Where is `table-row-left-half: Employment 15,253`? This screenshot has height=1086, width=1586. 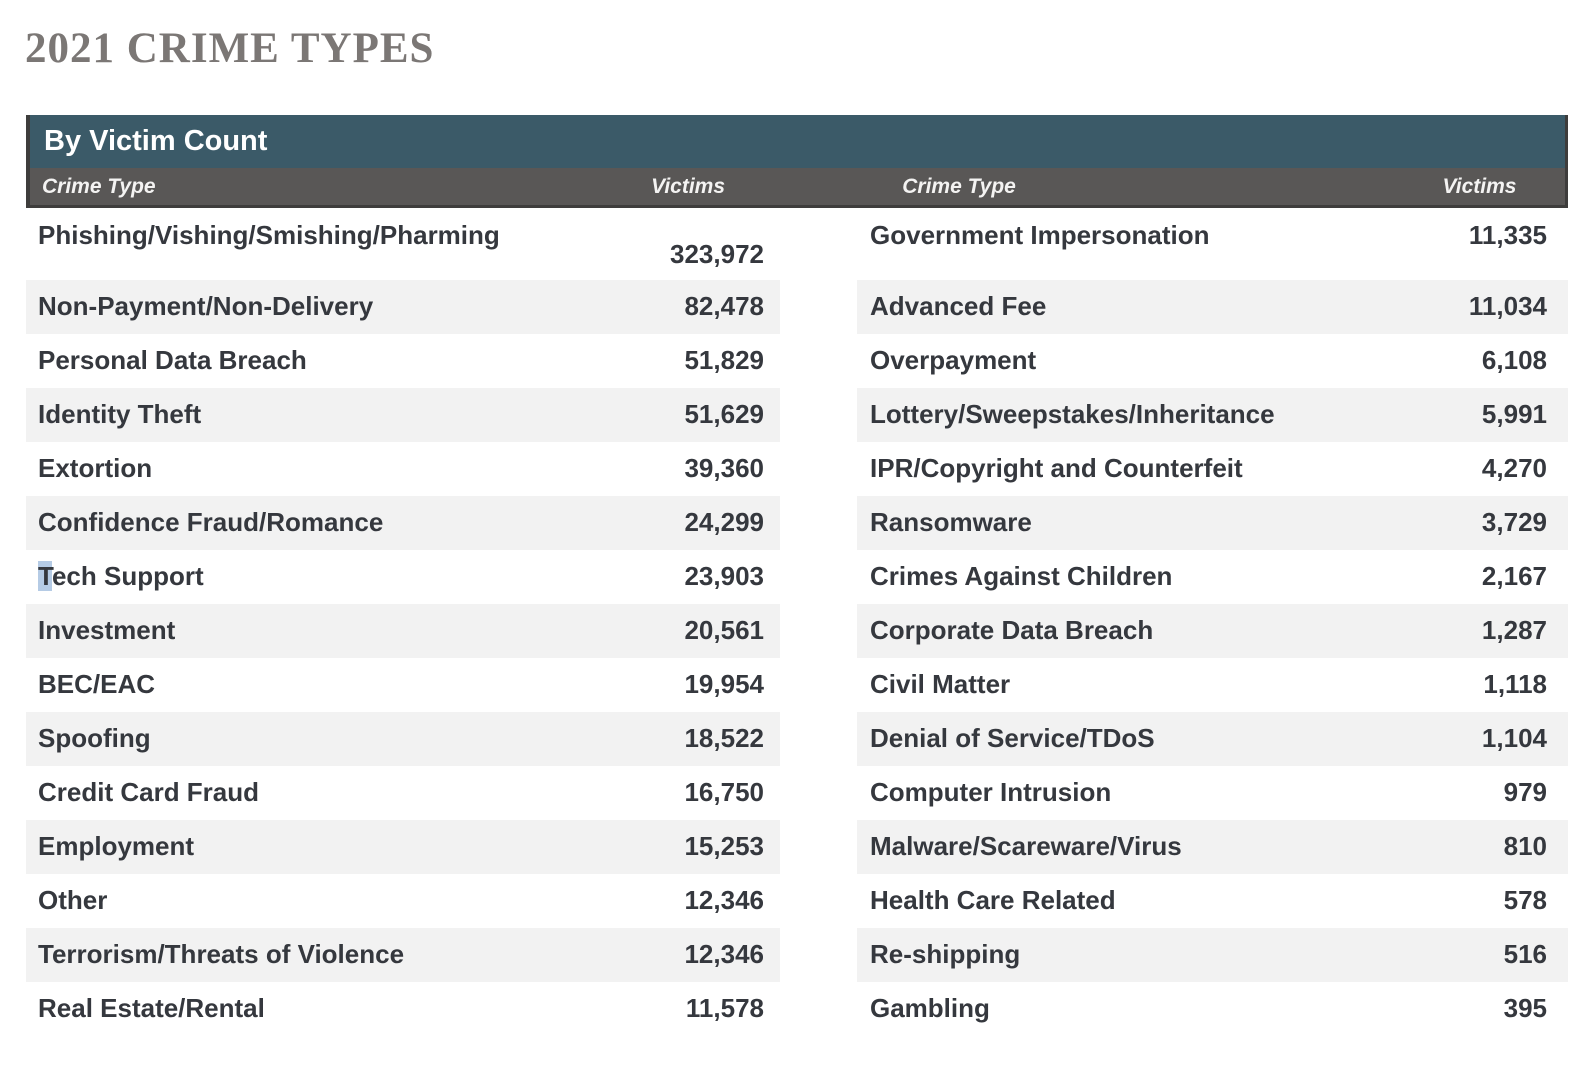 table-row-left-half: Employment 15,253 is located at coordinates (403, 847).